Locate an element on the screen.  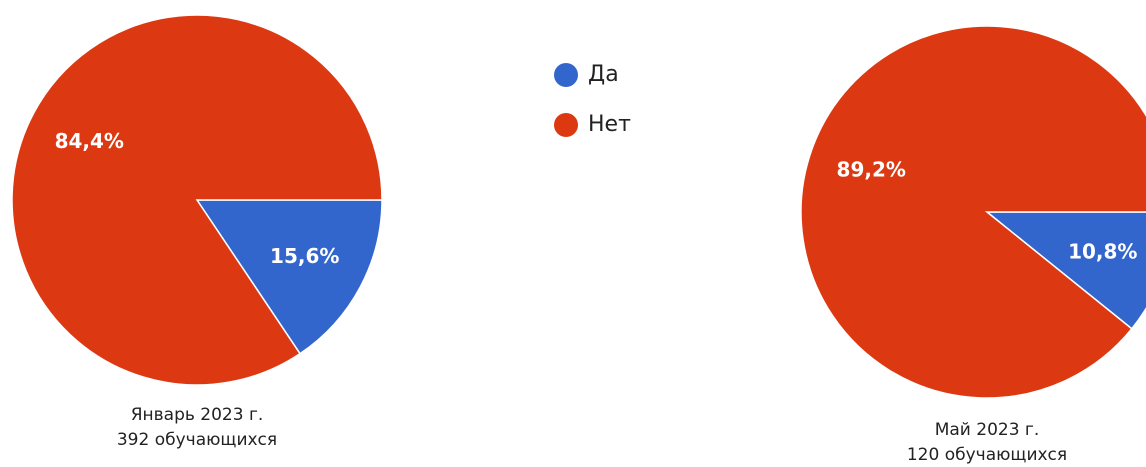
chart-title: Май 2023 г. is located at coordinates (987, 430).